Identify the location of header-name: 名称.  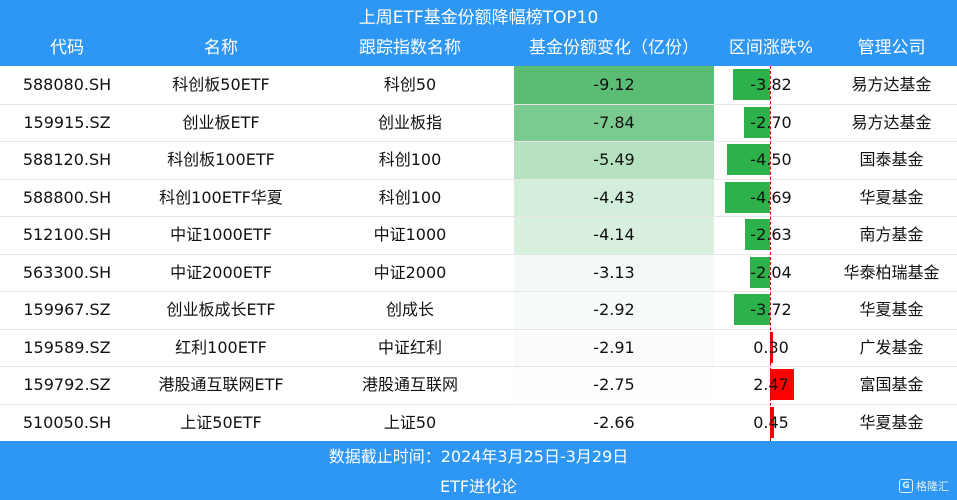
(221, 48).